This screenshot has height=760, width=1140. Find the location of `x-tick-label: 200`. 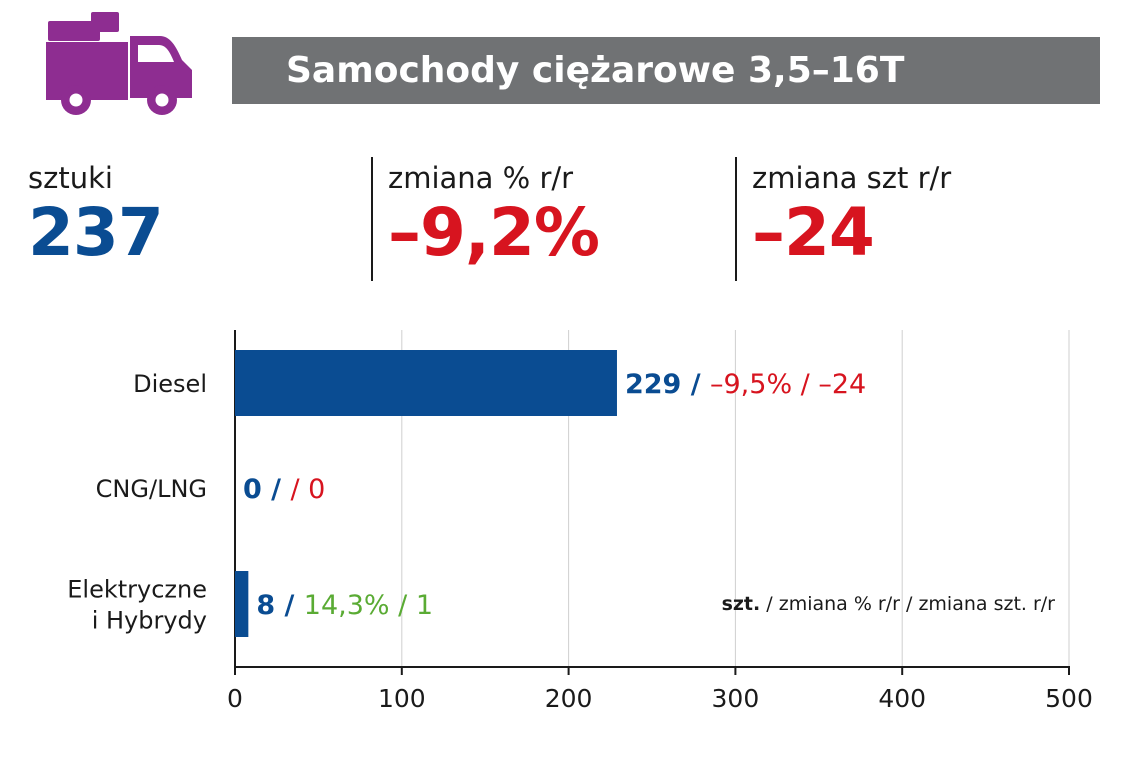

x-tick-label: 200 is located at coordinates (569, 698).